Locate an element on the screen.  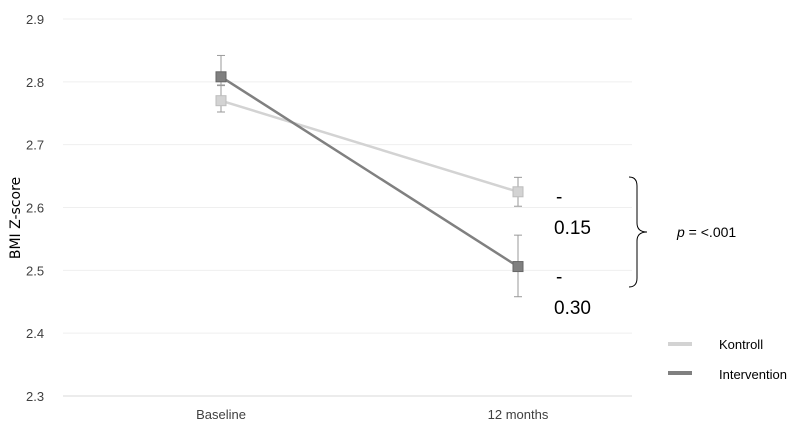
y-tick-label-2.7: 2.7 is located at coordinates (35, 145).